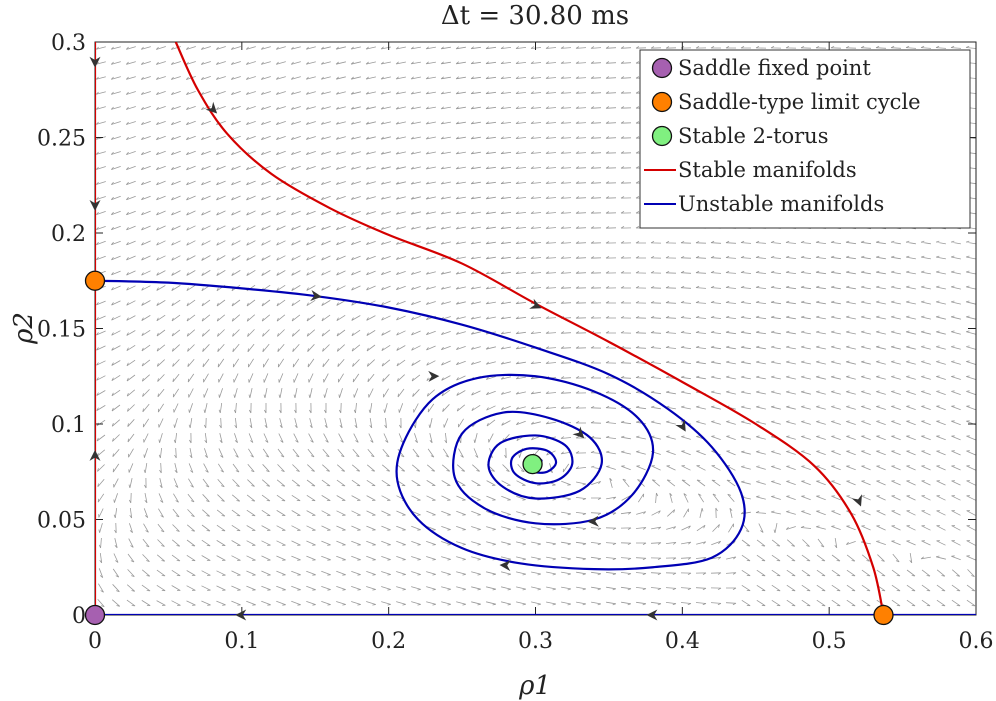 Image resolution: width=996 pixels, height=701 pixels. Describe the element at coordinates (61, 330) in the screenshot. I see `y-tick-label: 0.15` at that location.